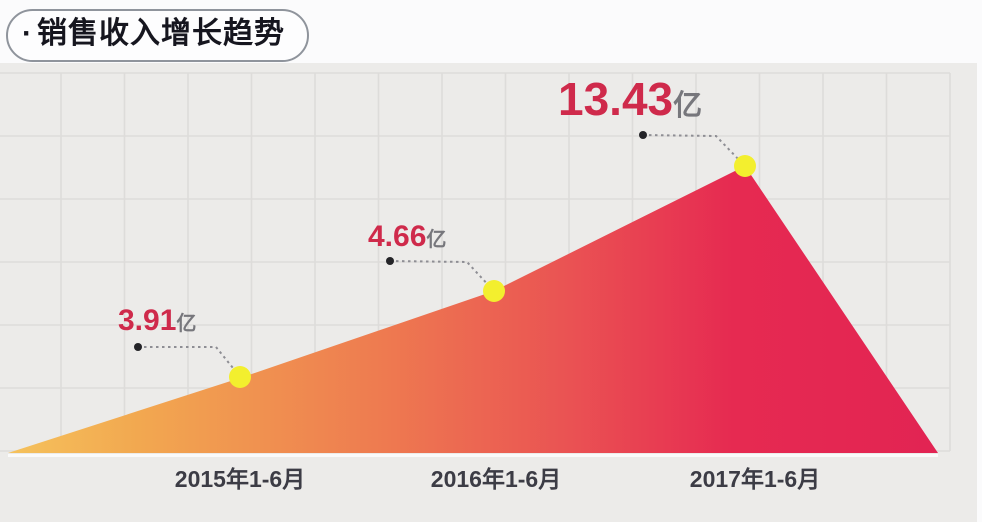 Image resolution: width=982 pixels, height=522 pixels. I want to click on axis-label-2017: 2017年1-6月, so click(755, 479).